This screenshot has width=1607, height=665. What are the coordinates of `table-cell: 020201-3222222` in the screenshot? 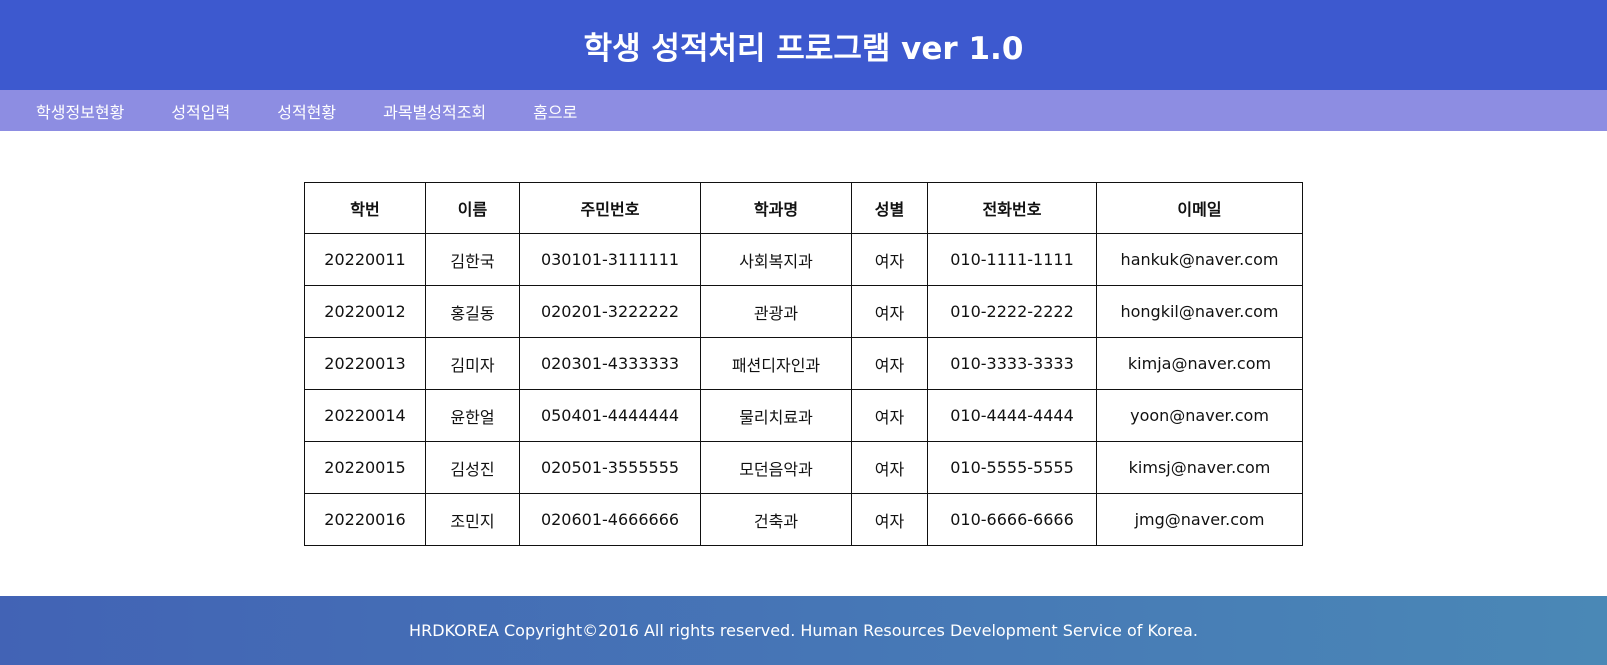 It's located at (610, 311).